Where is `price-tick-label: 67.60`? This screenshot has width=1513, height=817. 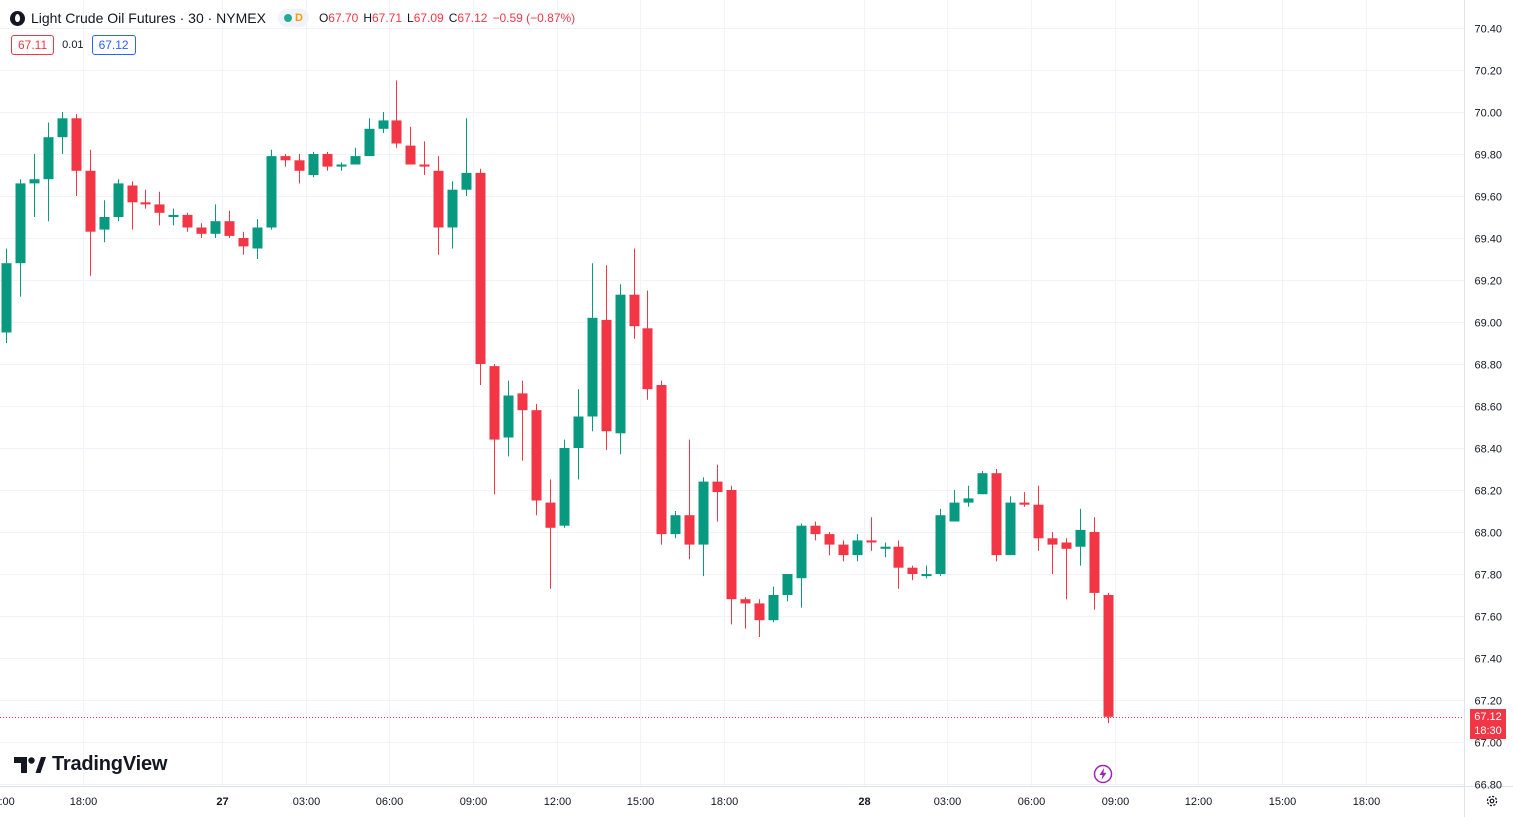 price-tick-label: 67.60 is located at coordinates (1488, 618).